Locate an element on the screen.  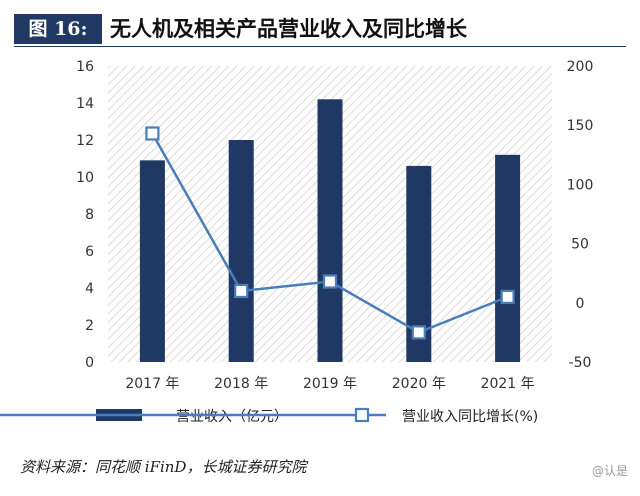
left-axis-tick: 4 is located at coordinates (89, 289).